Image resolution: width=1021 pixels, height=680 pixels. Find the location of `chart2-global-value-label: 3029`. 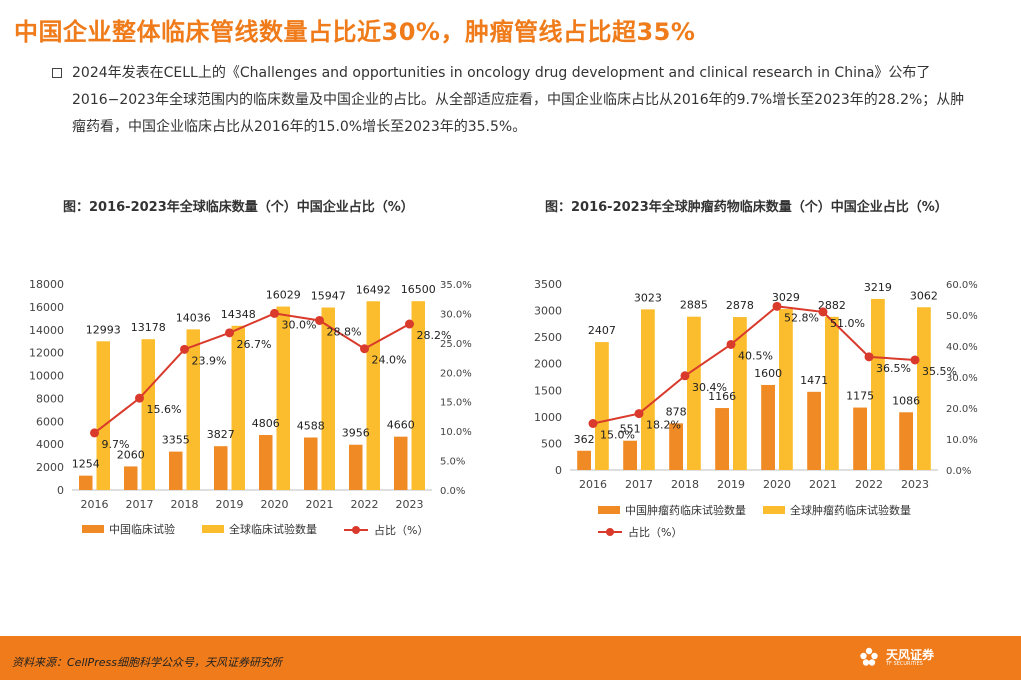

chart2-global-value-label: 3029 is located at coordinates (786, 297).